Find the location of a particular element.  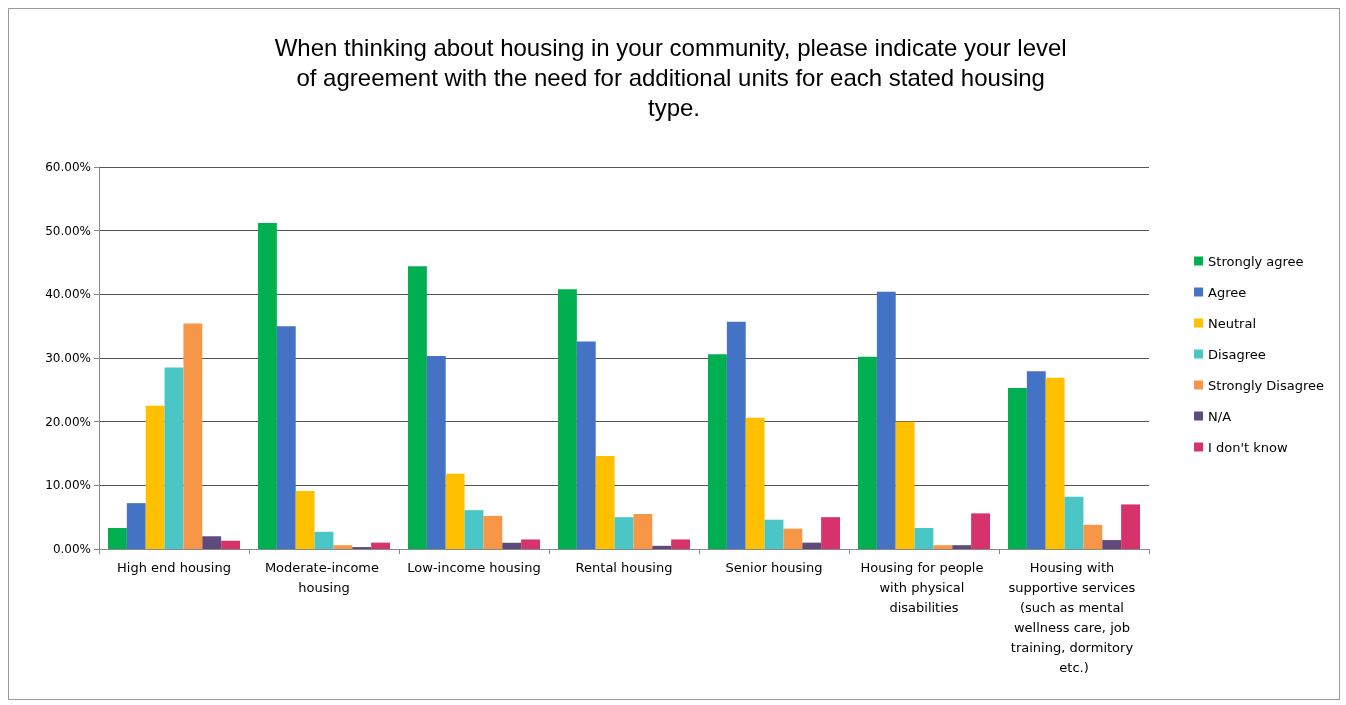

y-tick-label: 50.00% is located at coordinates (68, 230).